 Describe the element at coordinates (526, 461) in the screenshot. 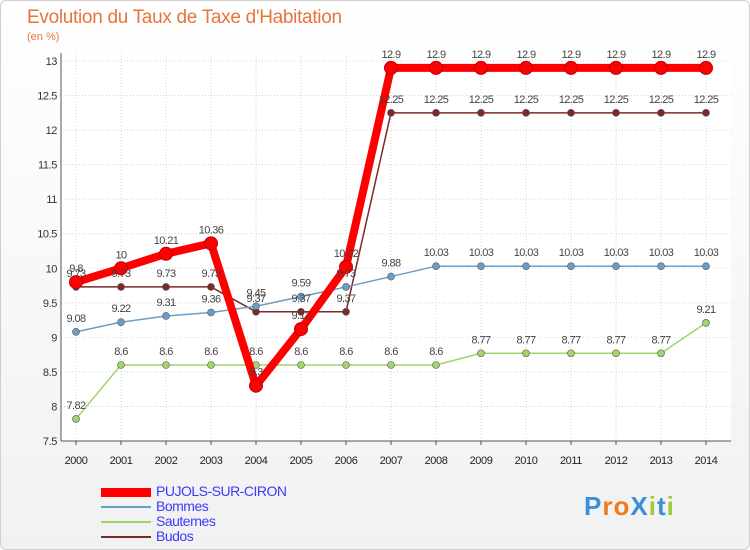

I see `x-tick-label: 2010` at that location.